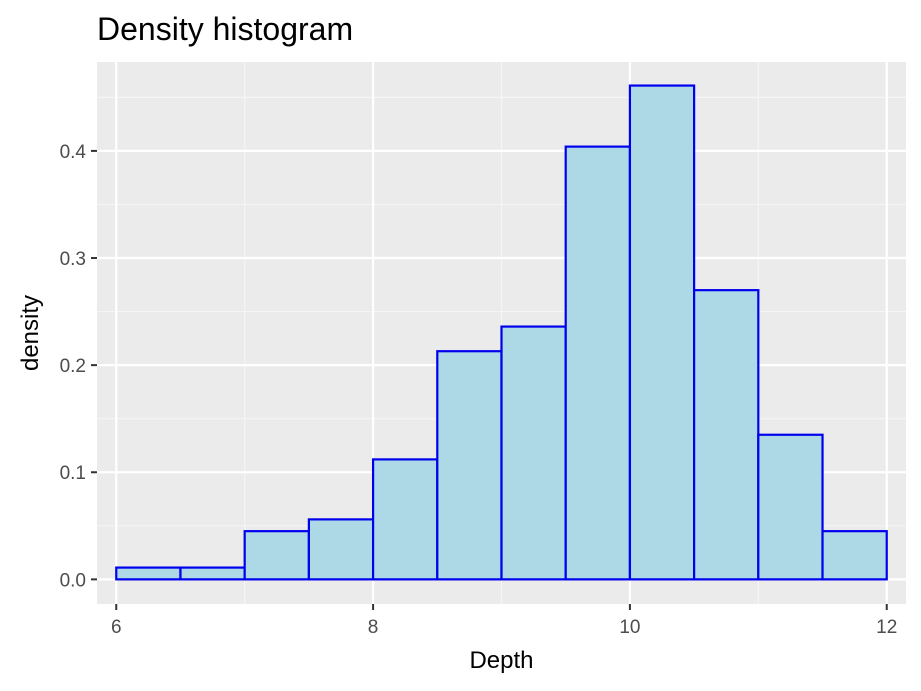 The height and width of the screenshot is (691, 921). I want to click on y-tick-label: 0.0, so click(73, 580).